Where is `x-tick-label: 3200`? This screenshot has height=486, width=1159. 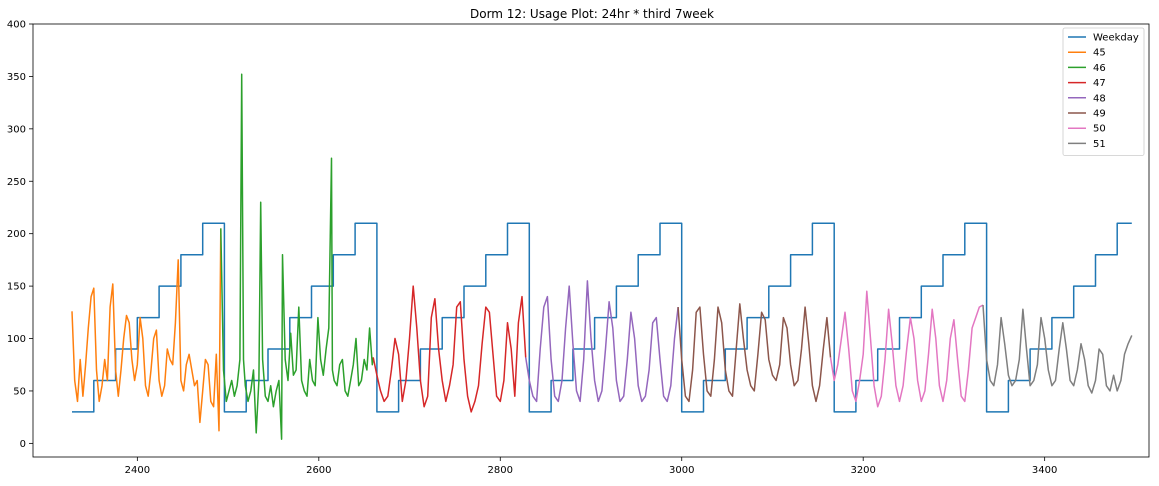
x-tick-label: 3200 is located at coordinates (862, 470).